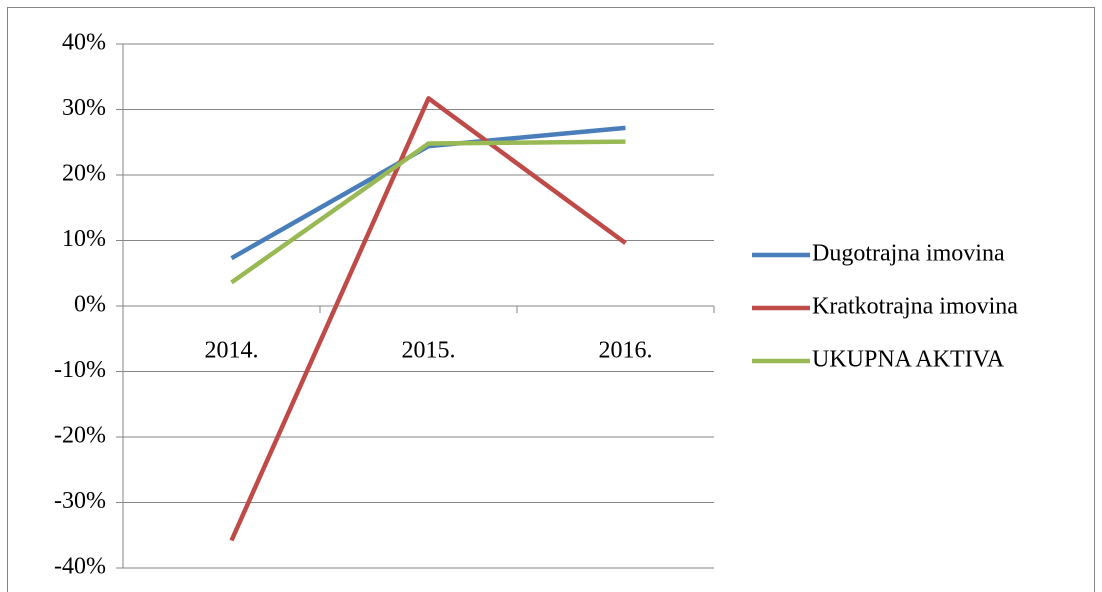  Describe the element at coordinates (908, 360) in the screenshot. I see `legend-label: UKUPNA AKTIVA` at that location.